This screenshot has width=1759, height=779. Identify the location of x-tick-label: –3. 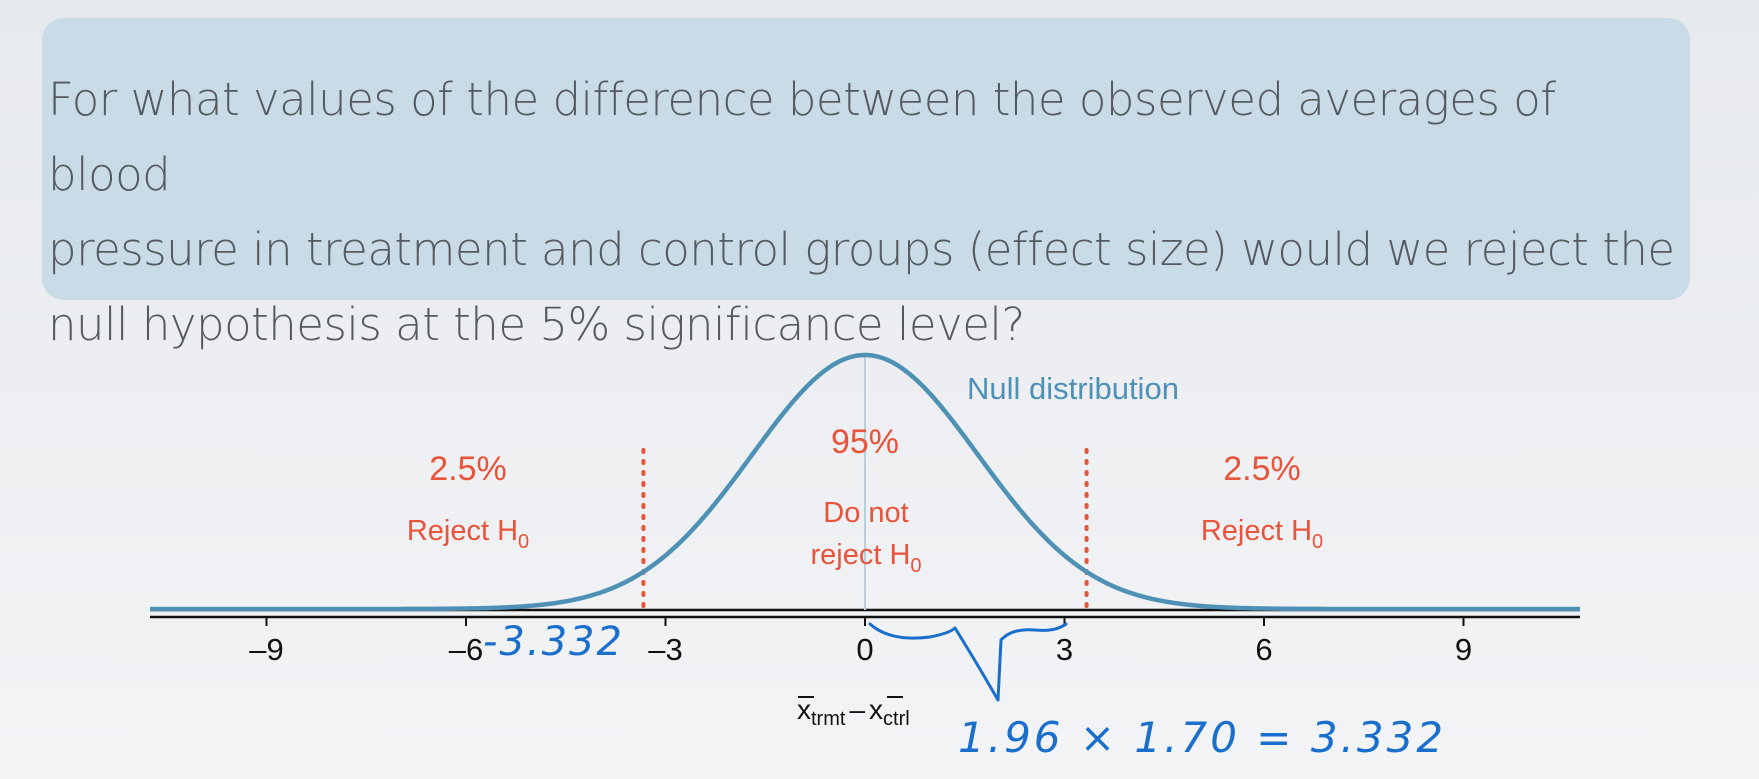
(665, 649).